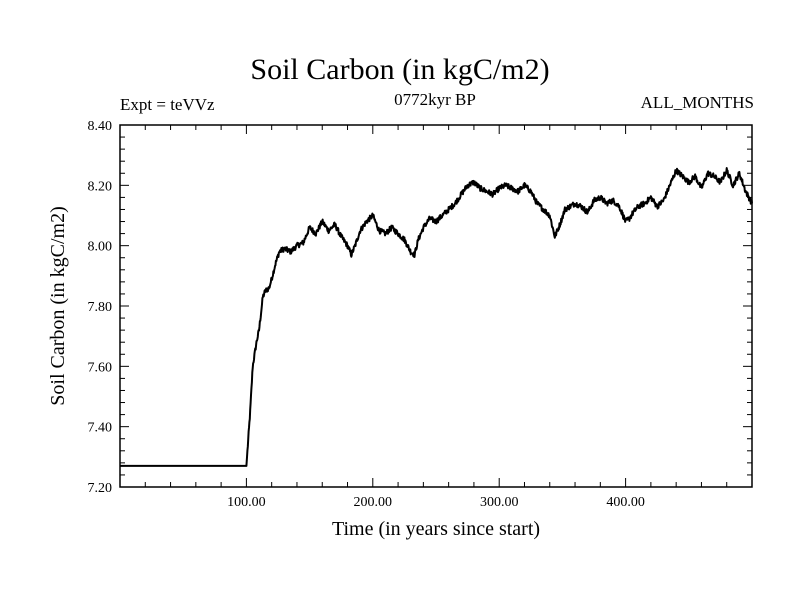 Image resolution: width=800 pixels, height=600 pixels. What do you see at coordinates (100, 126) in the screenshot?
I see `y-tick-label: 8.40` at bounding box center [100, 126].